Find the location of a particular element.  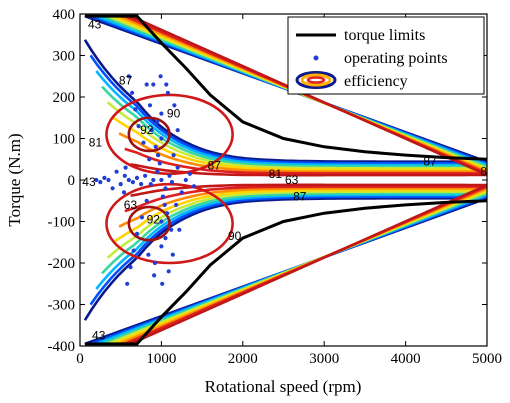

legend-efficiency-swatch is located at coordinates (316, 80).